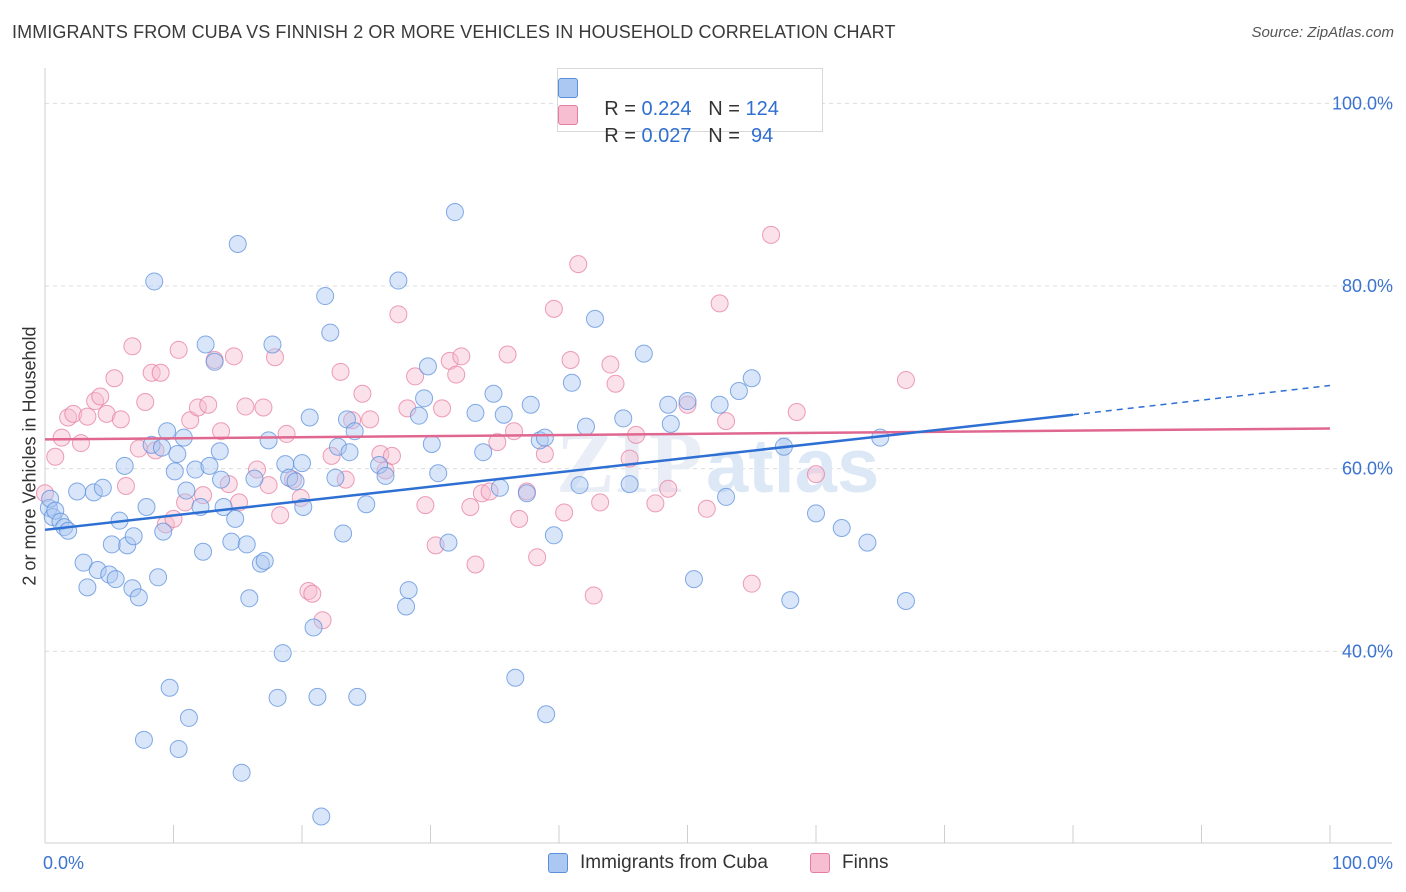  I want to click on bottom-legend-label-cuba: Immigrants from Cuba, so click(674, 862).